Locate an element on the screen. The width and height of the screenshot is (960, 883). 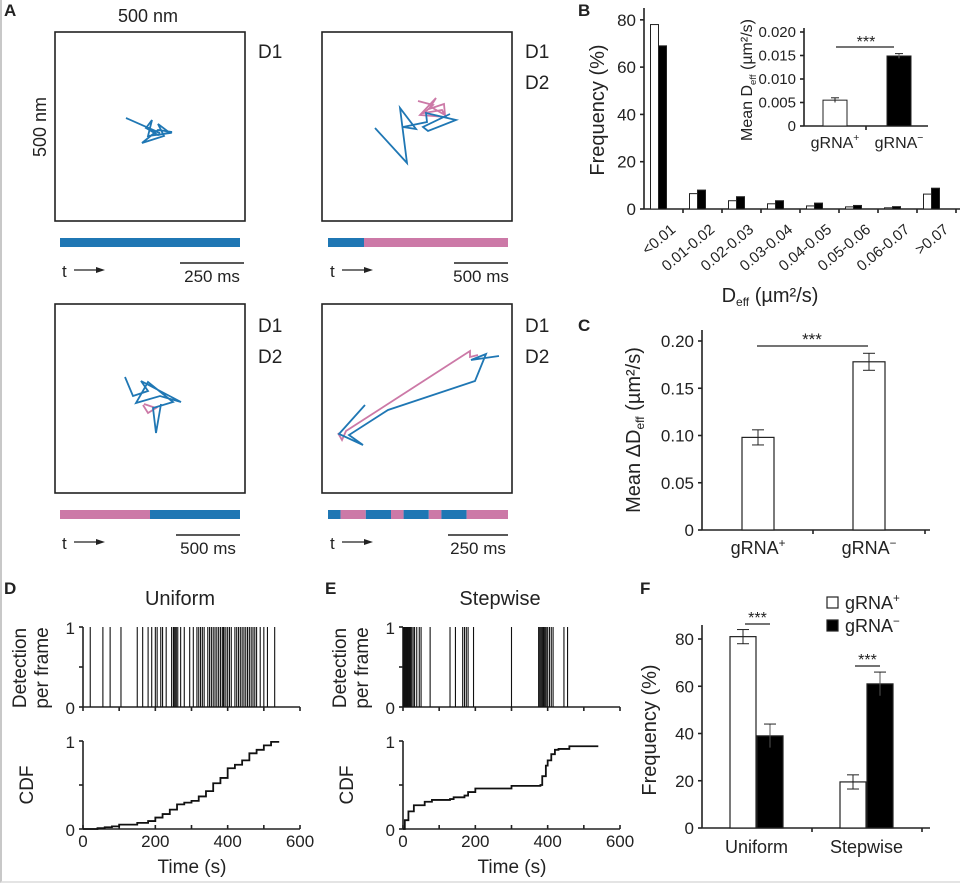
inset-y-axis-title-sub: eff is located at coordinates (753, 79).